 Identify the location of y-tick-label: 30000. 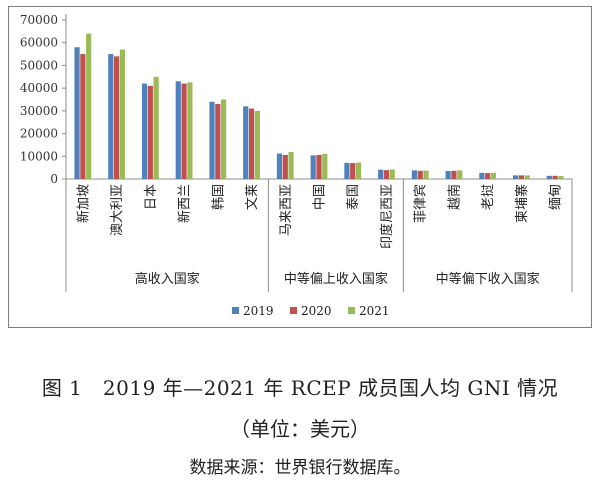
(39, 111).